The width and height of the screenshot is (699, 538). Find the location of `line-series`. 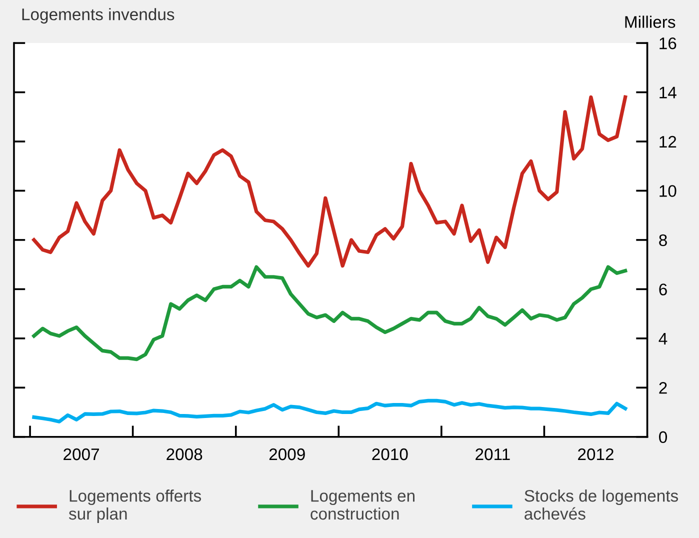

line-series is located at coordinates (330, 411).